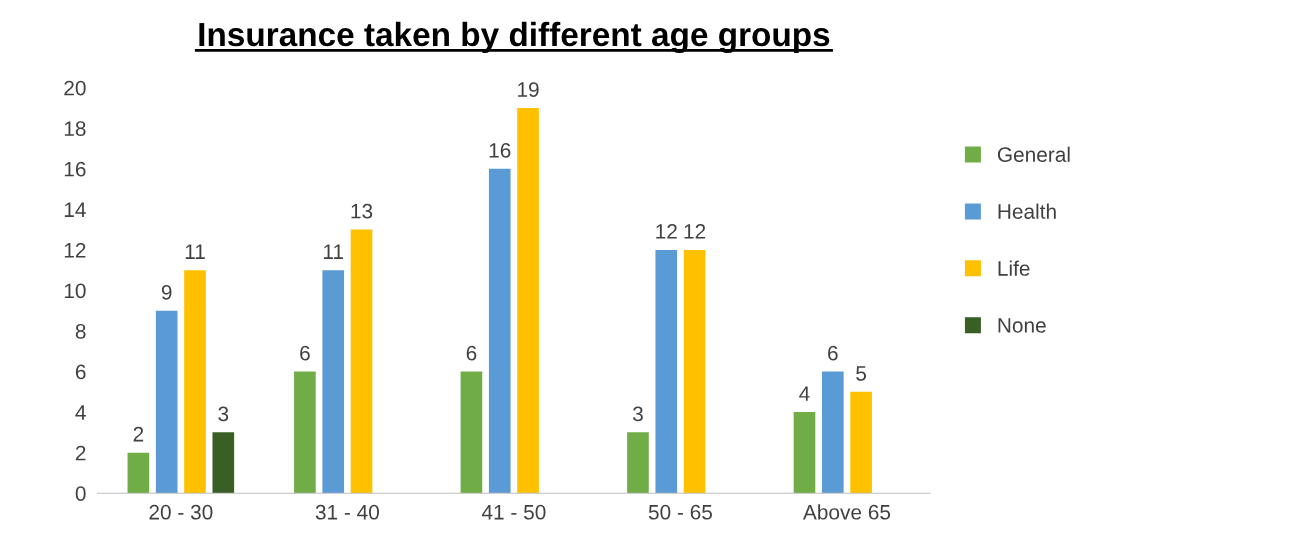 This screenshot has height=548, width=1301. I want to click on data-label: 16, so click(500, 150).